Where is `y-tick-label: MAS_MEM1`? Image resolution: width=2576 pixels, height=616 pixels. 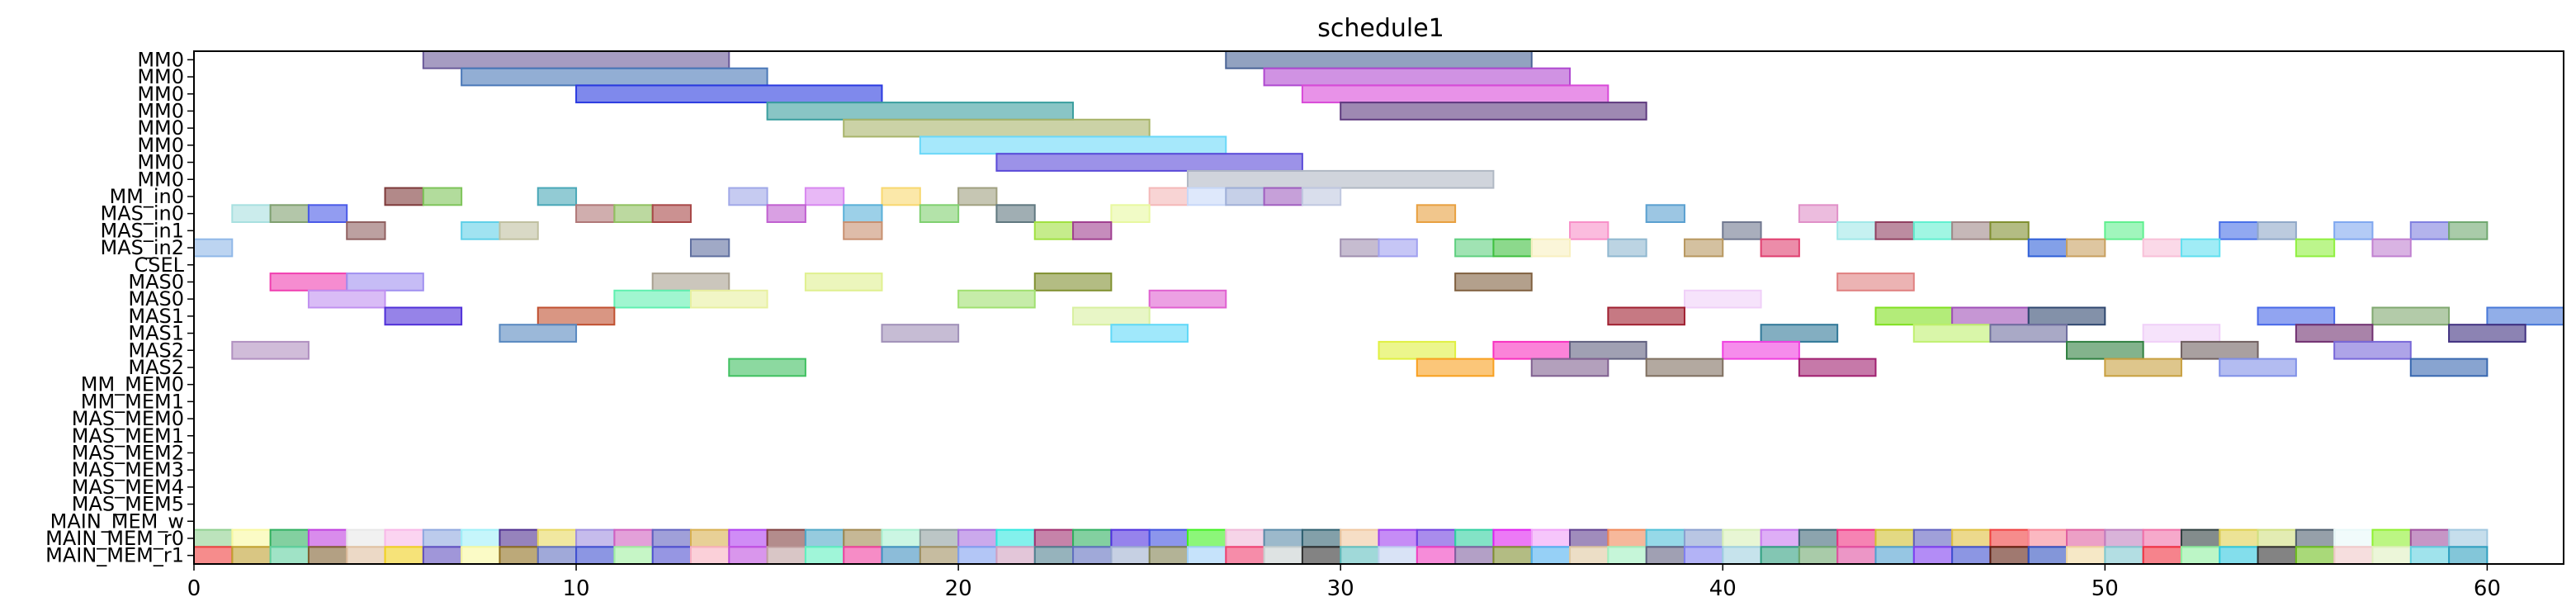 y-tick-label: MAS_MEM1 is located at coordinates (128, 436).